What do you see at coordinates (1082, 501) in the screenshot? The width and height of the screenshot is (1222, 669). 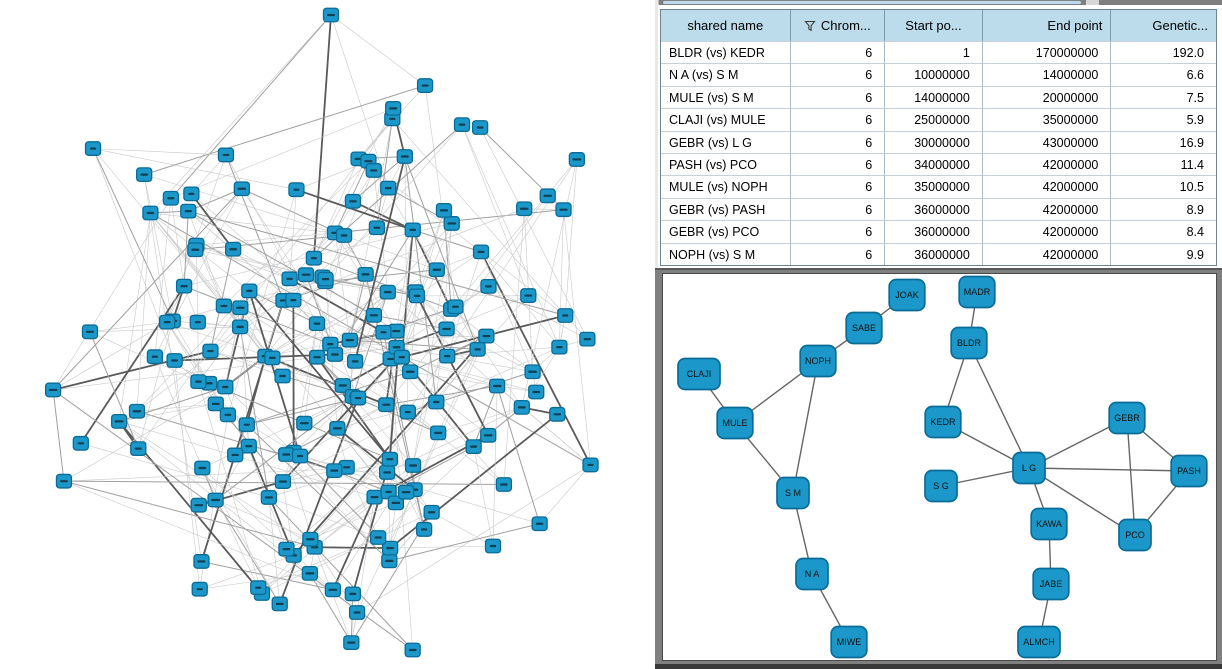 I see `subnetwork-edge-L G-PCO` at bounding box center [1082, 501].